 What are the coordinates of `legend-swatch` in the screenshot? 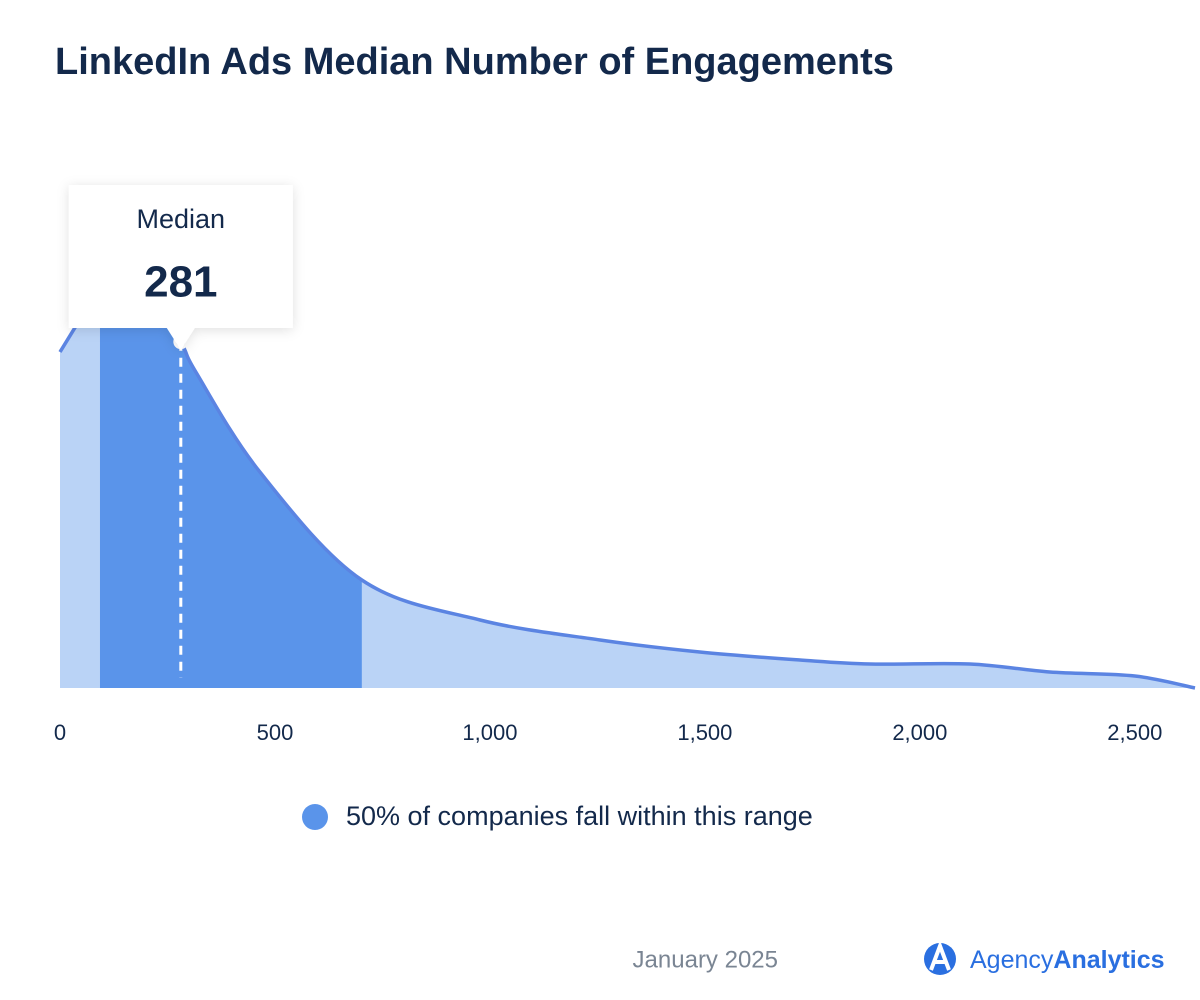 It's located at (315, 817).